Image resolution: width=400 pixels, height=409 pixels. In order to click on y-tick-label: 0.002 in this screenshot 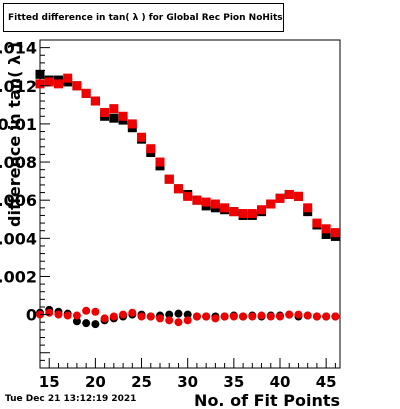, I will do `click(18, 276)`.